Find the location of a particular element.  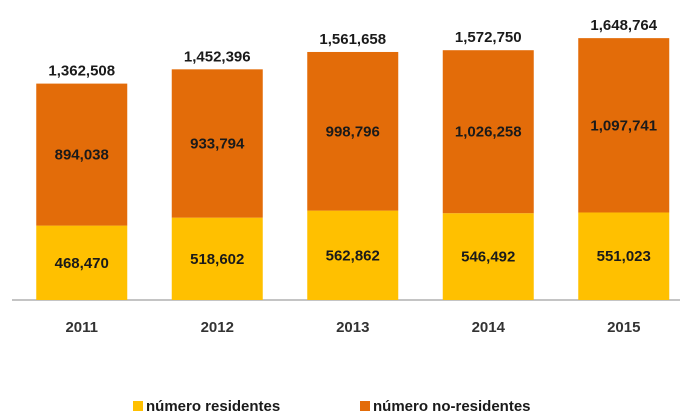

value-label: 546,492 is located at coordinates (488, 257).